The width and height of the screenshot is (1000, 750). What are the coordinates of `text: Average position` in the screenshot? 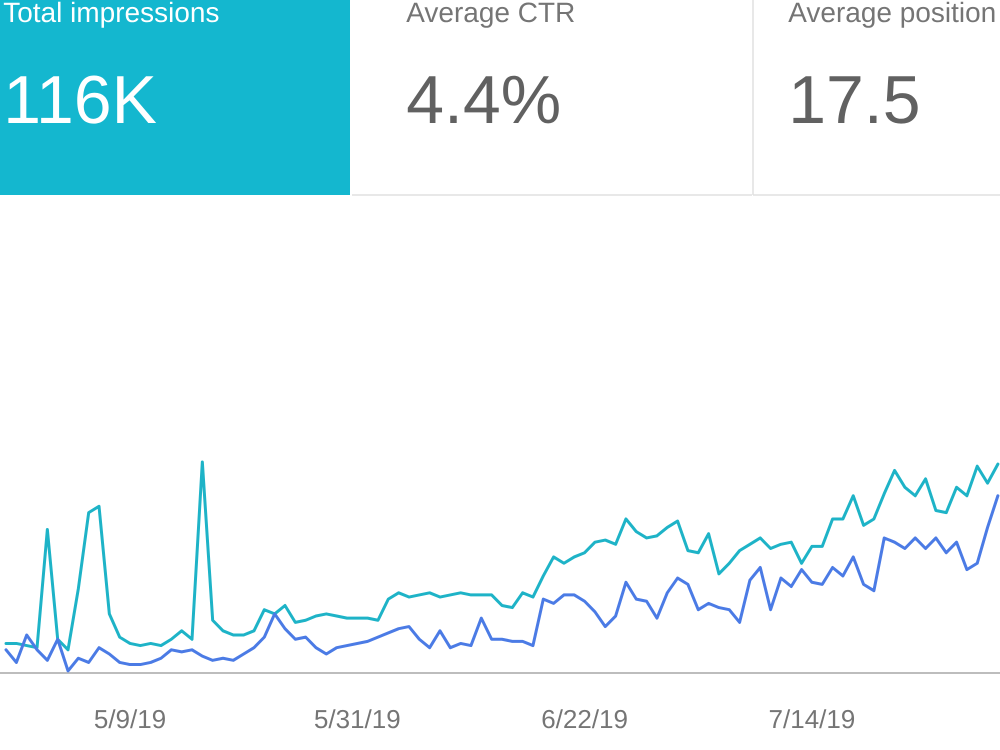 It's located at (891, 15).